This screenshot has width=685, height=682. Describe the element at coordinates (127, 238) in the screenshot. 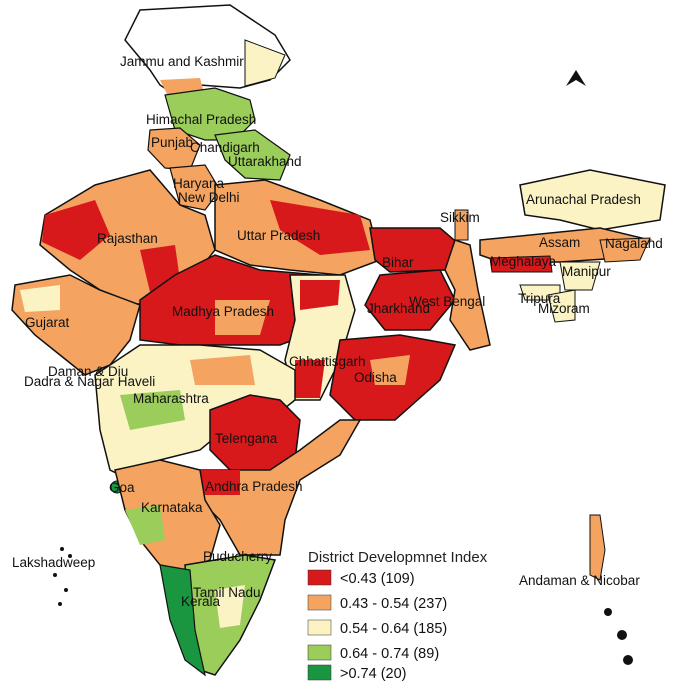

I see `label-rajasthan: Rajasthan` at that location.